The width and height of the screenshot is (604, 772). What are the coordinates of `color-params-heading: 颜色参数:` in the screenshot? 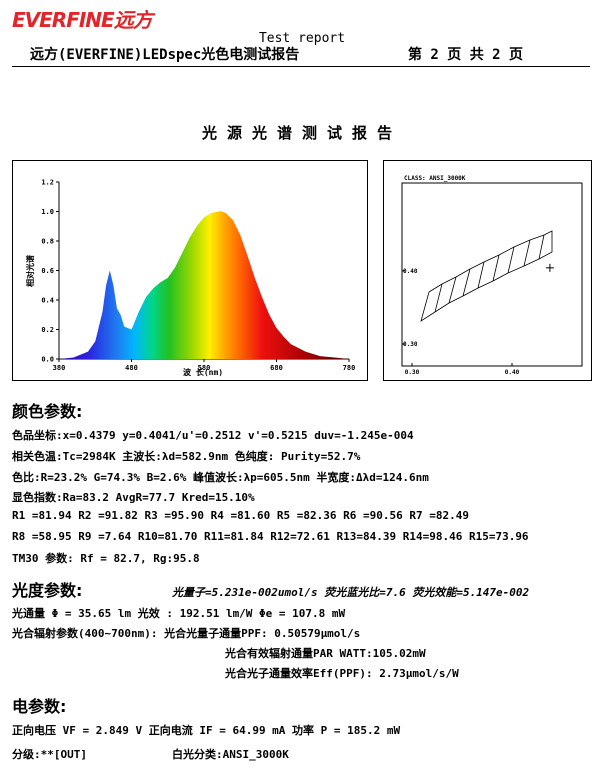 It's located at (47, 411).